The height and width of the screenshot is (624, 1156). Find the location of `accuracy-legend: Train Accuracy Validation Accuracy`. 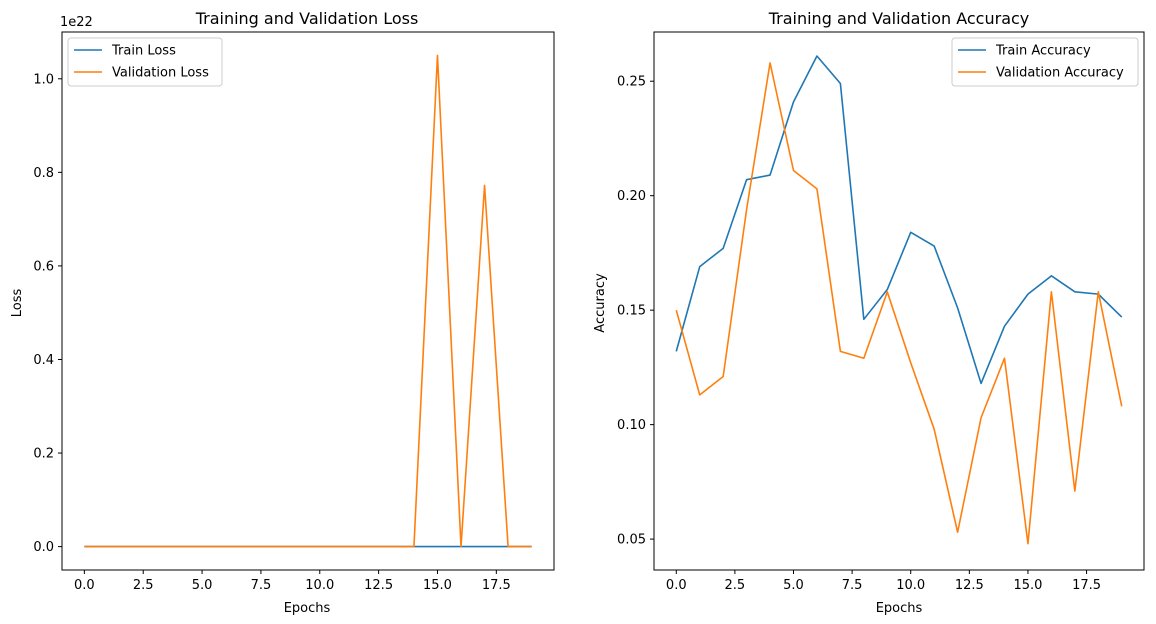

accuracy-legend: Train Accuracy Validation Accuracy is located at coordinates (1045, 62).